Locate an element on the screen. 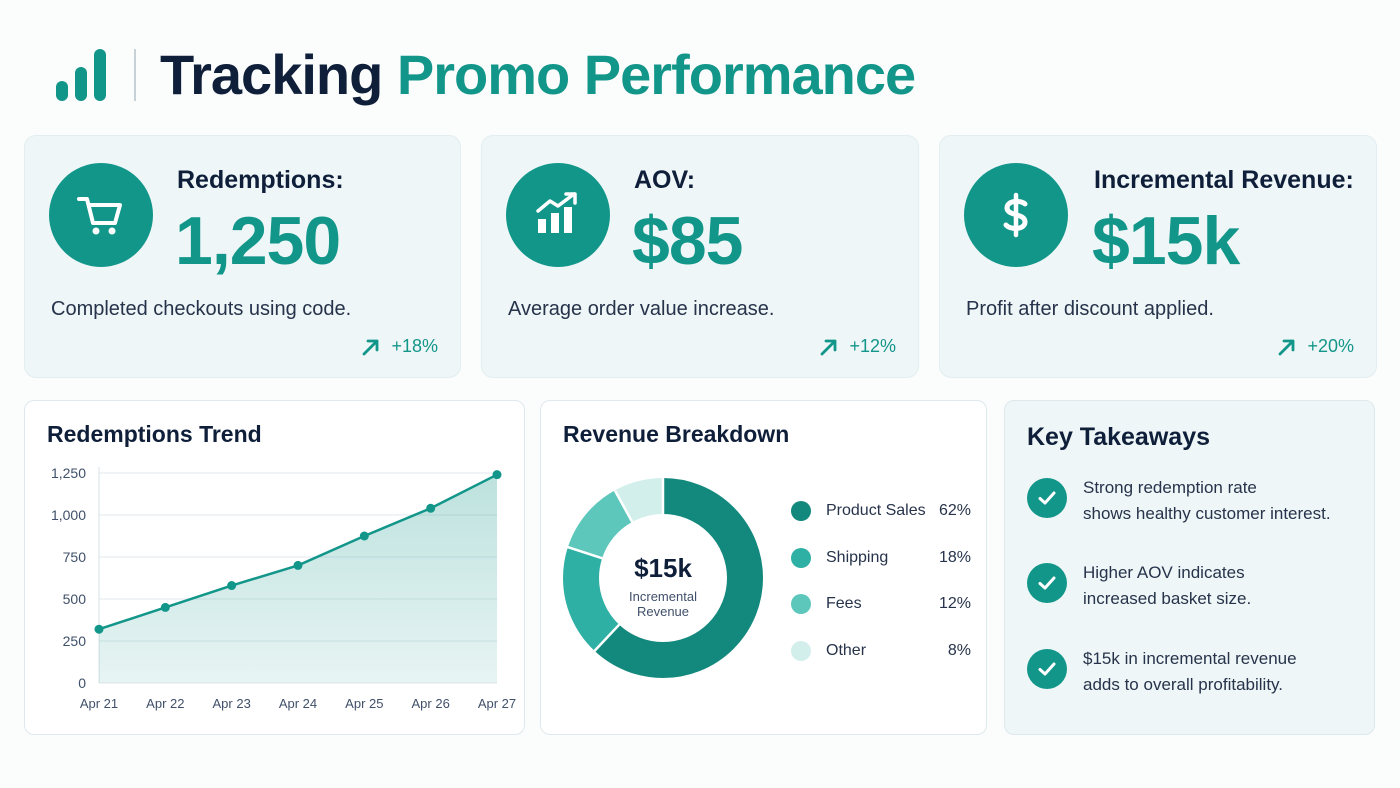 Image resolution: width=1400 pixels, height=788 pixels. kpi-value: $85 is located at coordinates (687, 241).